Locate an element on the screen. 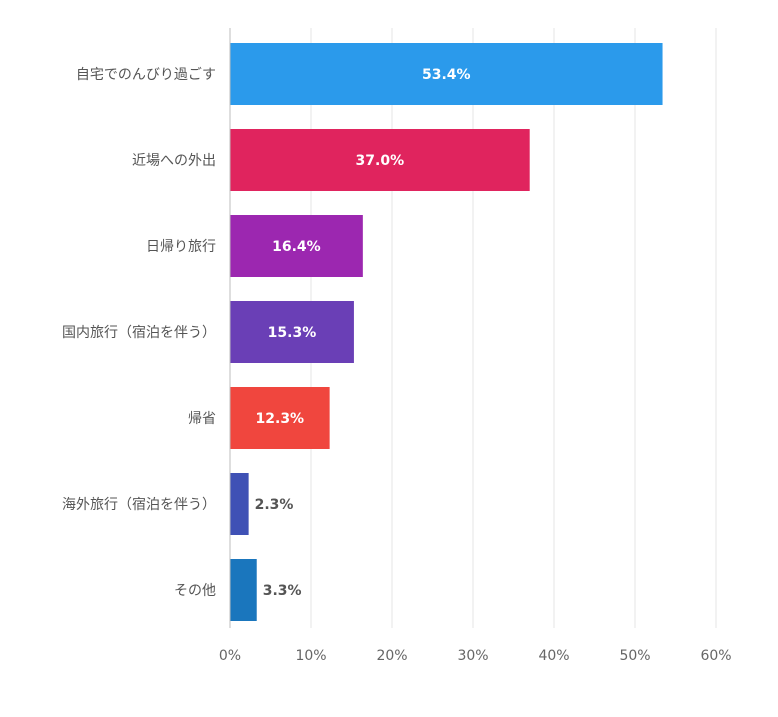 The image size is (778, 717). data-label: 12.3% is located at coordinates (280, 419).